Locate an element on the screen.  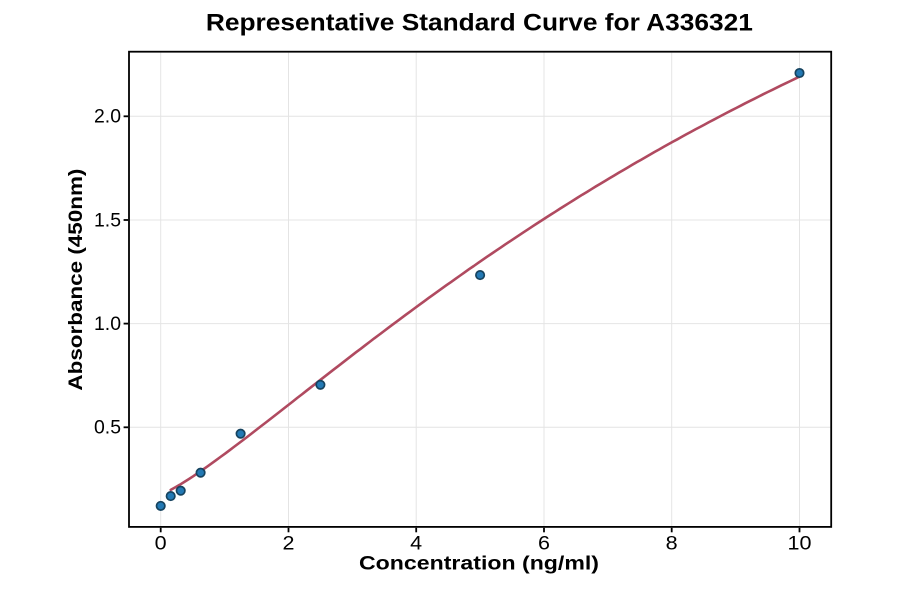
svg-text: 6 is located at coordinates (544, 544).